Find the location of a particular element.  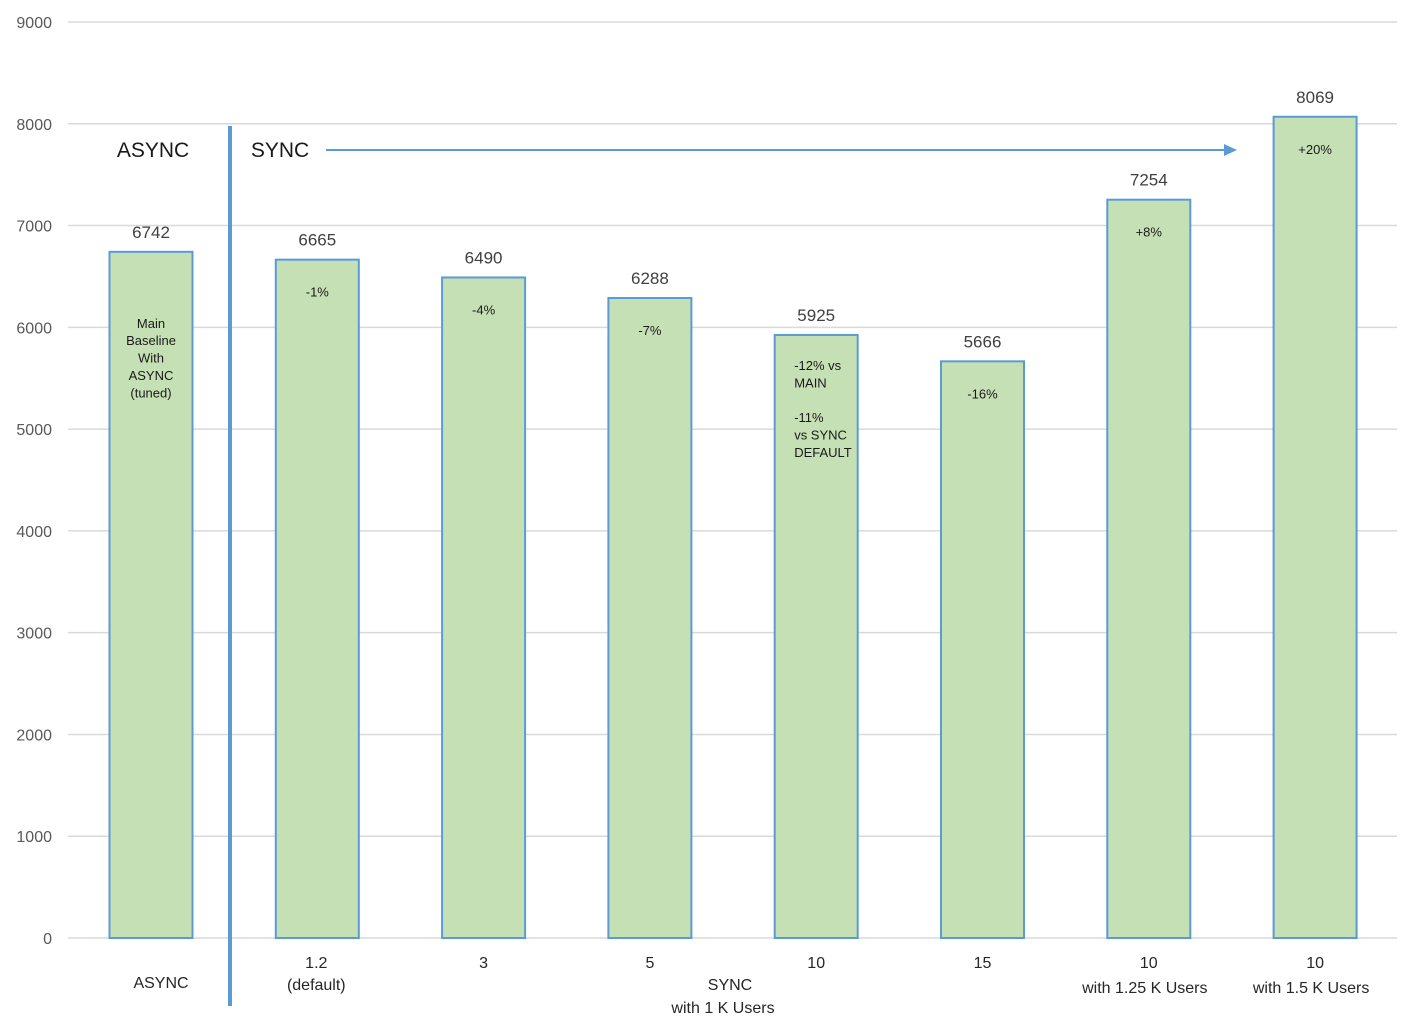

sync-arrow is located at coordinates (781, 150).